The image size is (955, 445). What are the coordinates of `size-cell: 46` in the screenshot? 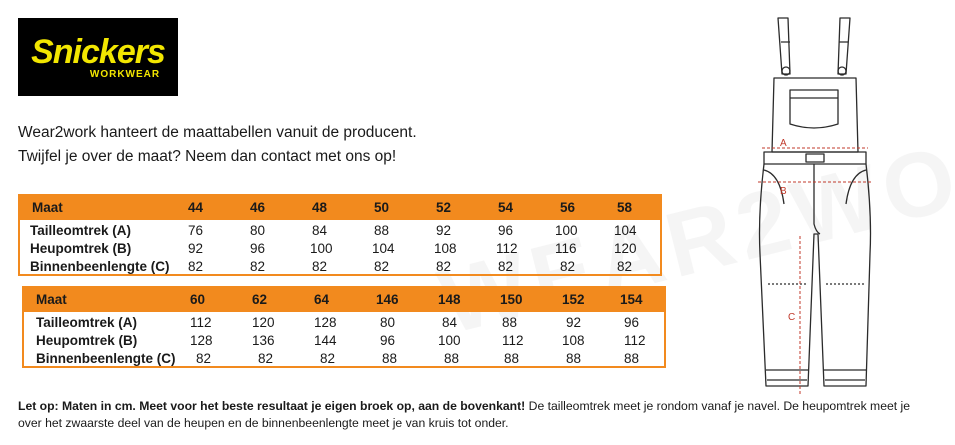 It's located at (258, 207).